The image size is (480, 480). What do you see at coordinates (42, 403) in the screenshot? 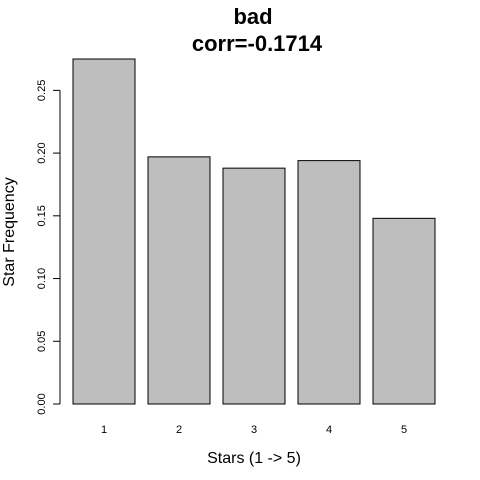
I see `y-tick-label: 0.00` at bounding box center [42, 403].